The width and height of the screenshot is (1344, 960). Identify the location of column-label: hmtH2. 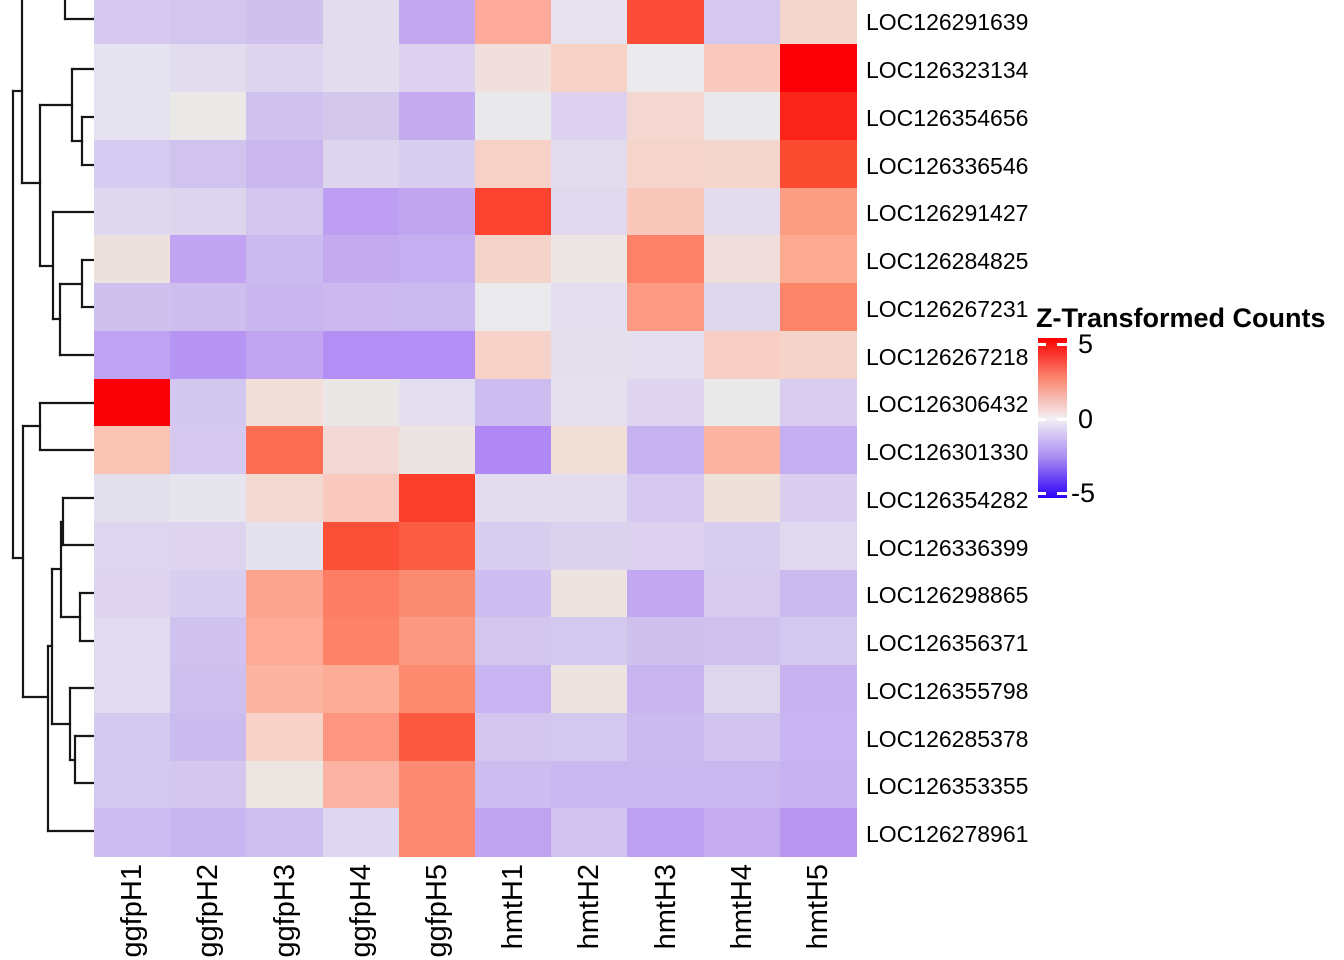
(589, 907).